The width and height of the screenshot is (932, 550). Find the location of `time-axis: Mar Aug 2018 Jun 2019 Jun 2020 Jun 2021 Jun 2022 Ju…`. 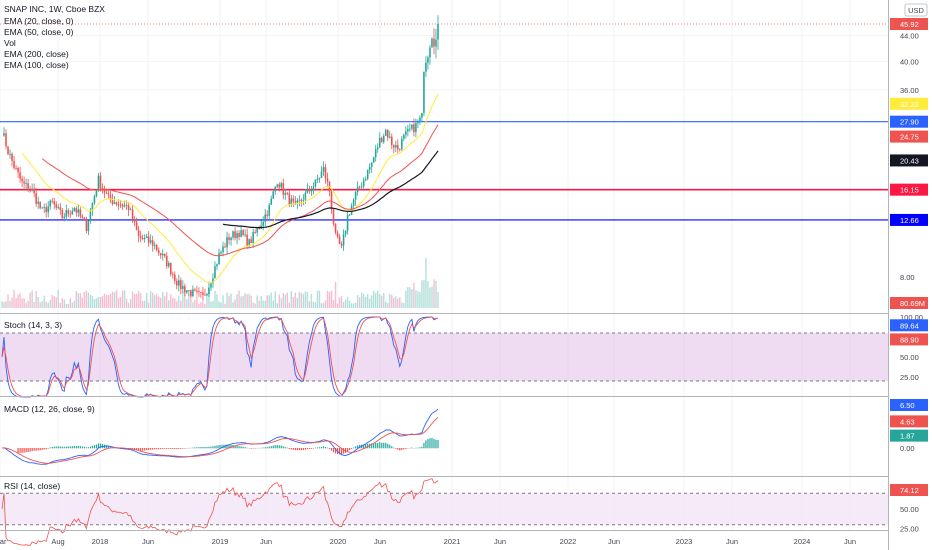

time-axis: Mar Aug 2018 Jun 2019 Jun 2020 Jun 2021 Jun 2022 Ju… is located at coordinates (428, 541).